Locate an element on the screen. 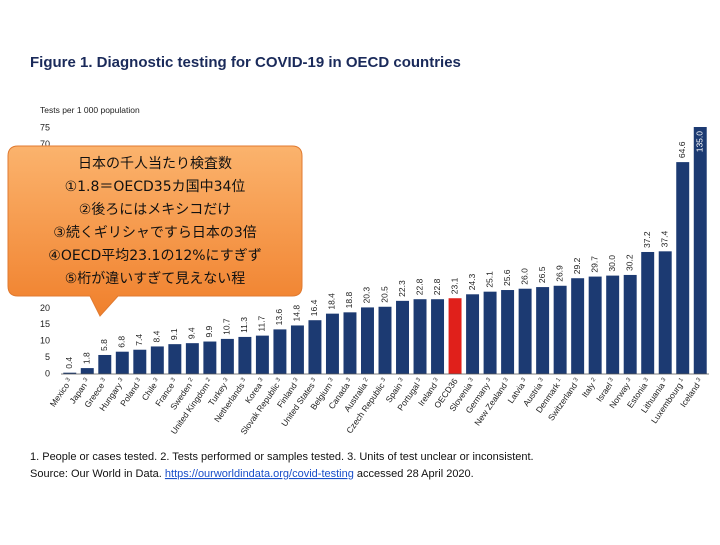 This screenshot has height=545, width=720. value-label: 16.4 is located at coordinates (314, 307).